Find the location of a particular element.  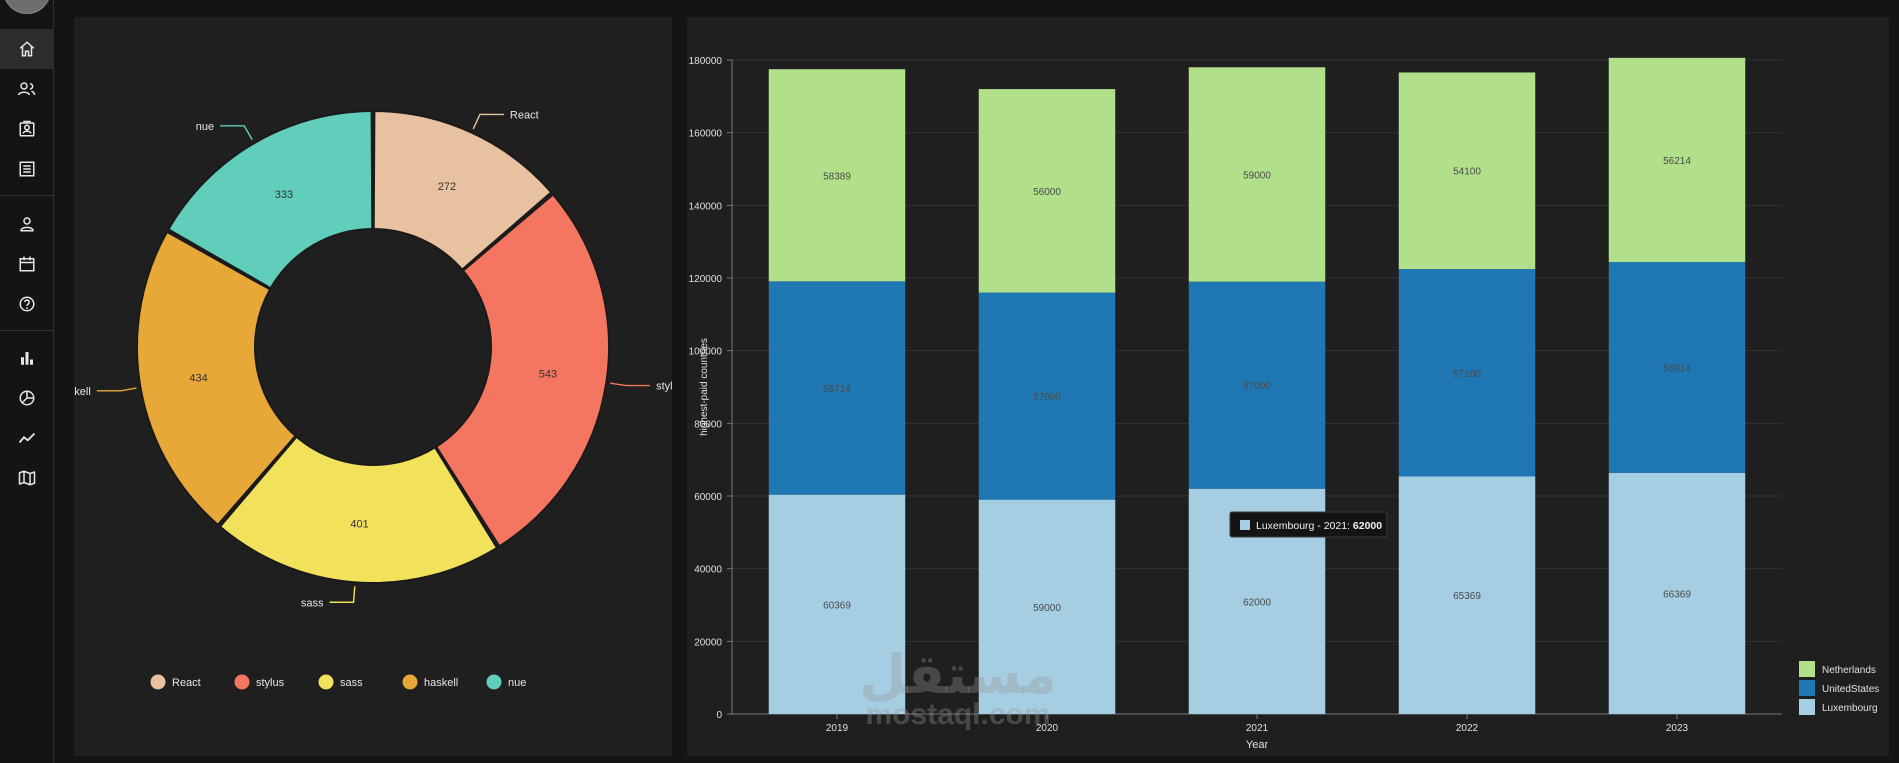

tooltip-box is located at coordinates (1308, 524).